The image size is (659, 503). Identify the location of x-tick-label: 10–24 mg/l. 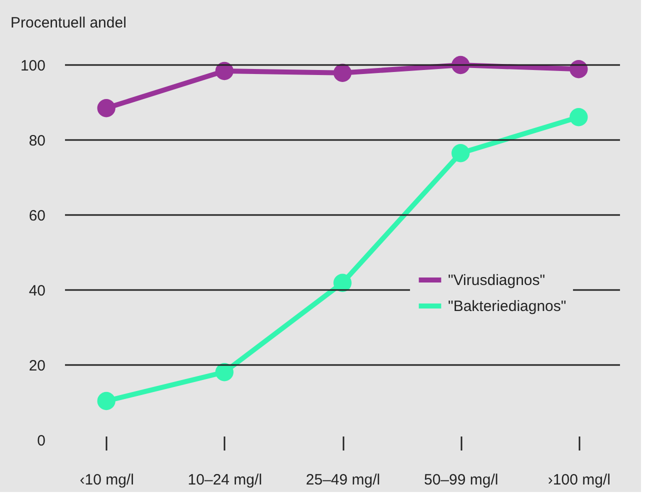
(225, 480).